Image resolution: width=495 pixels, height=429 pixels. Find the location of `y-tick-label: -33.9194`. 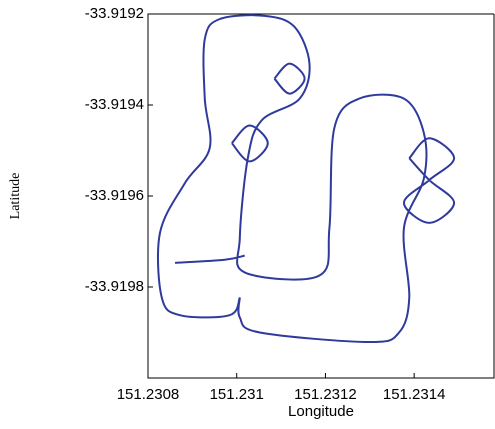

y-tick-label: -33.9194 is located at coordinates (114, 104).